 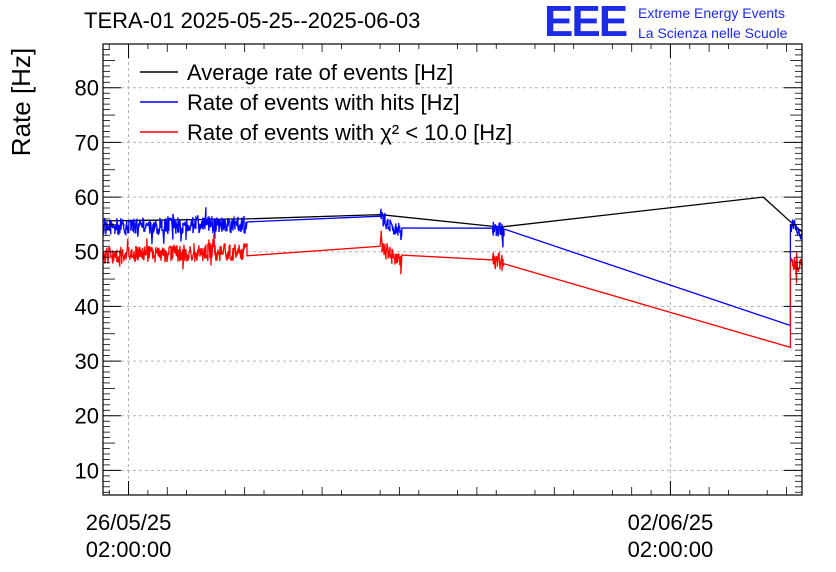 What do you see at coordinates (87, 361) in the screenshot?
I see `y-tick-label: 30` at bounding box center [87, 361].